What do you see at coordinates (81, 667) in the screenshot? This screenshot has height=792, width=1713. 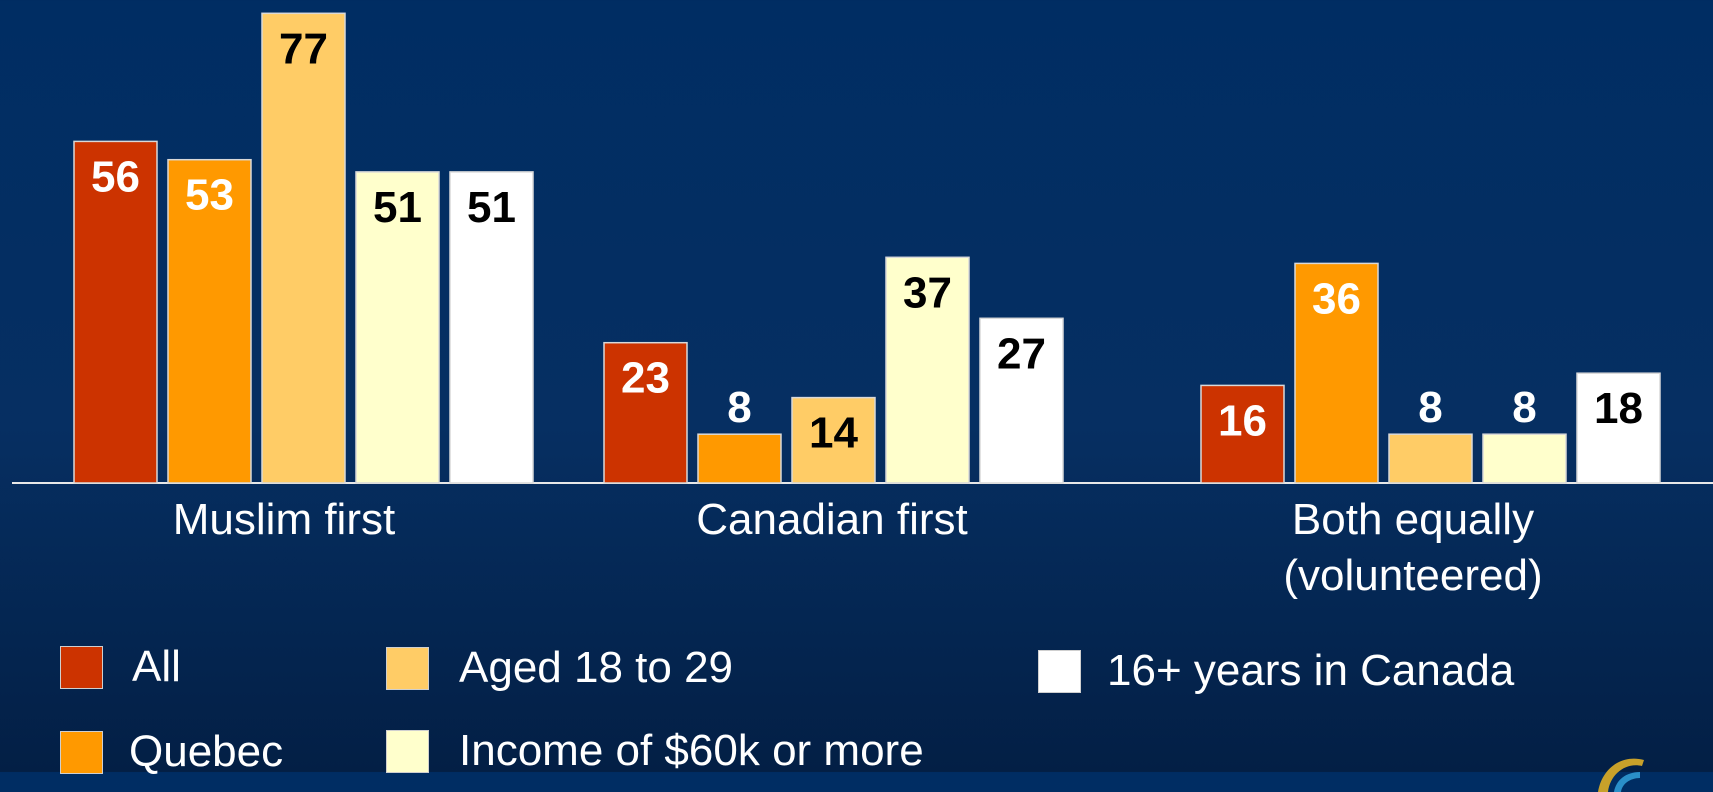 I see `legend-swatch-all` at bounding box center [81, 667].